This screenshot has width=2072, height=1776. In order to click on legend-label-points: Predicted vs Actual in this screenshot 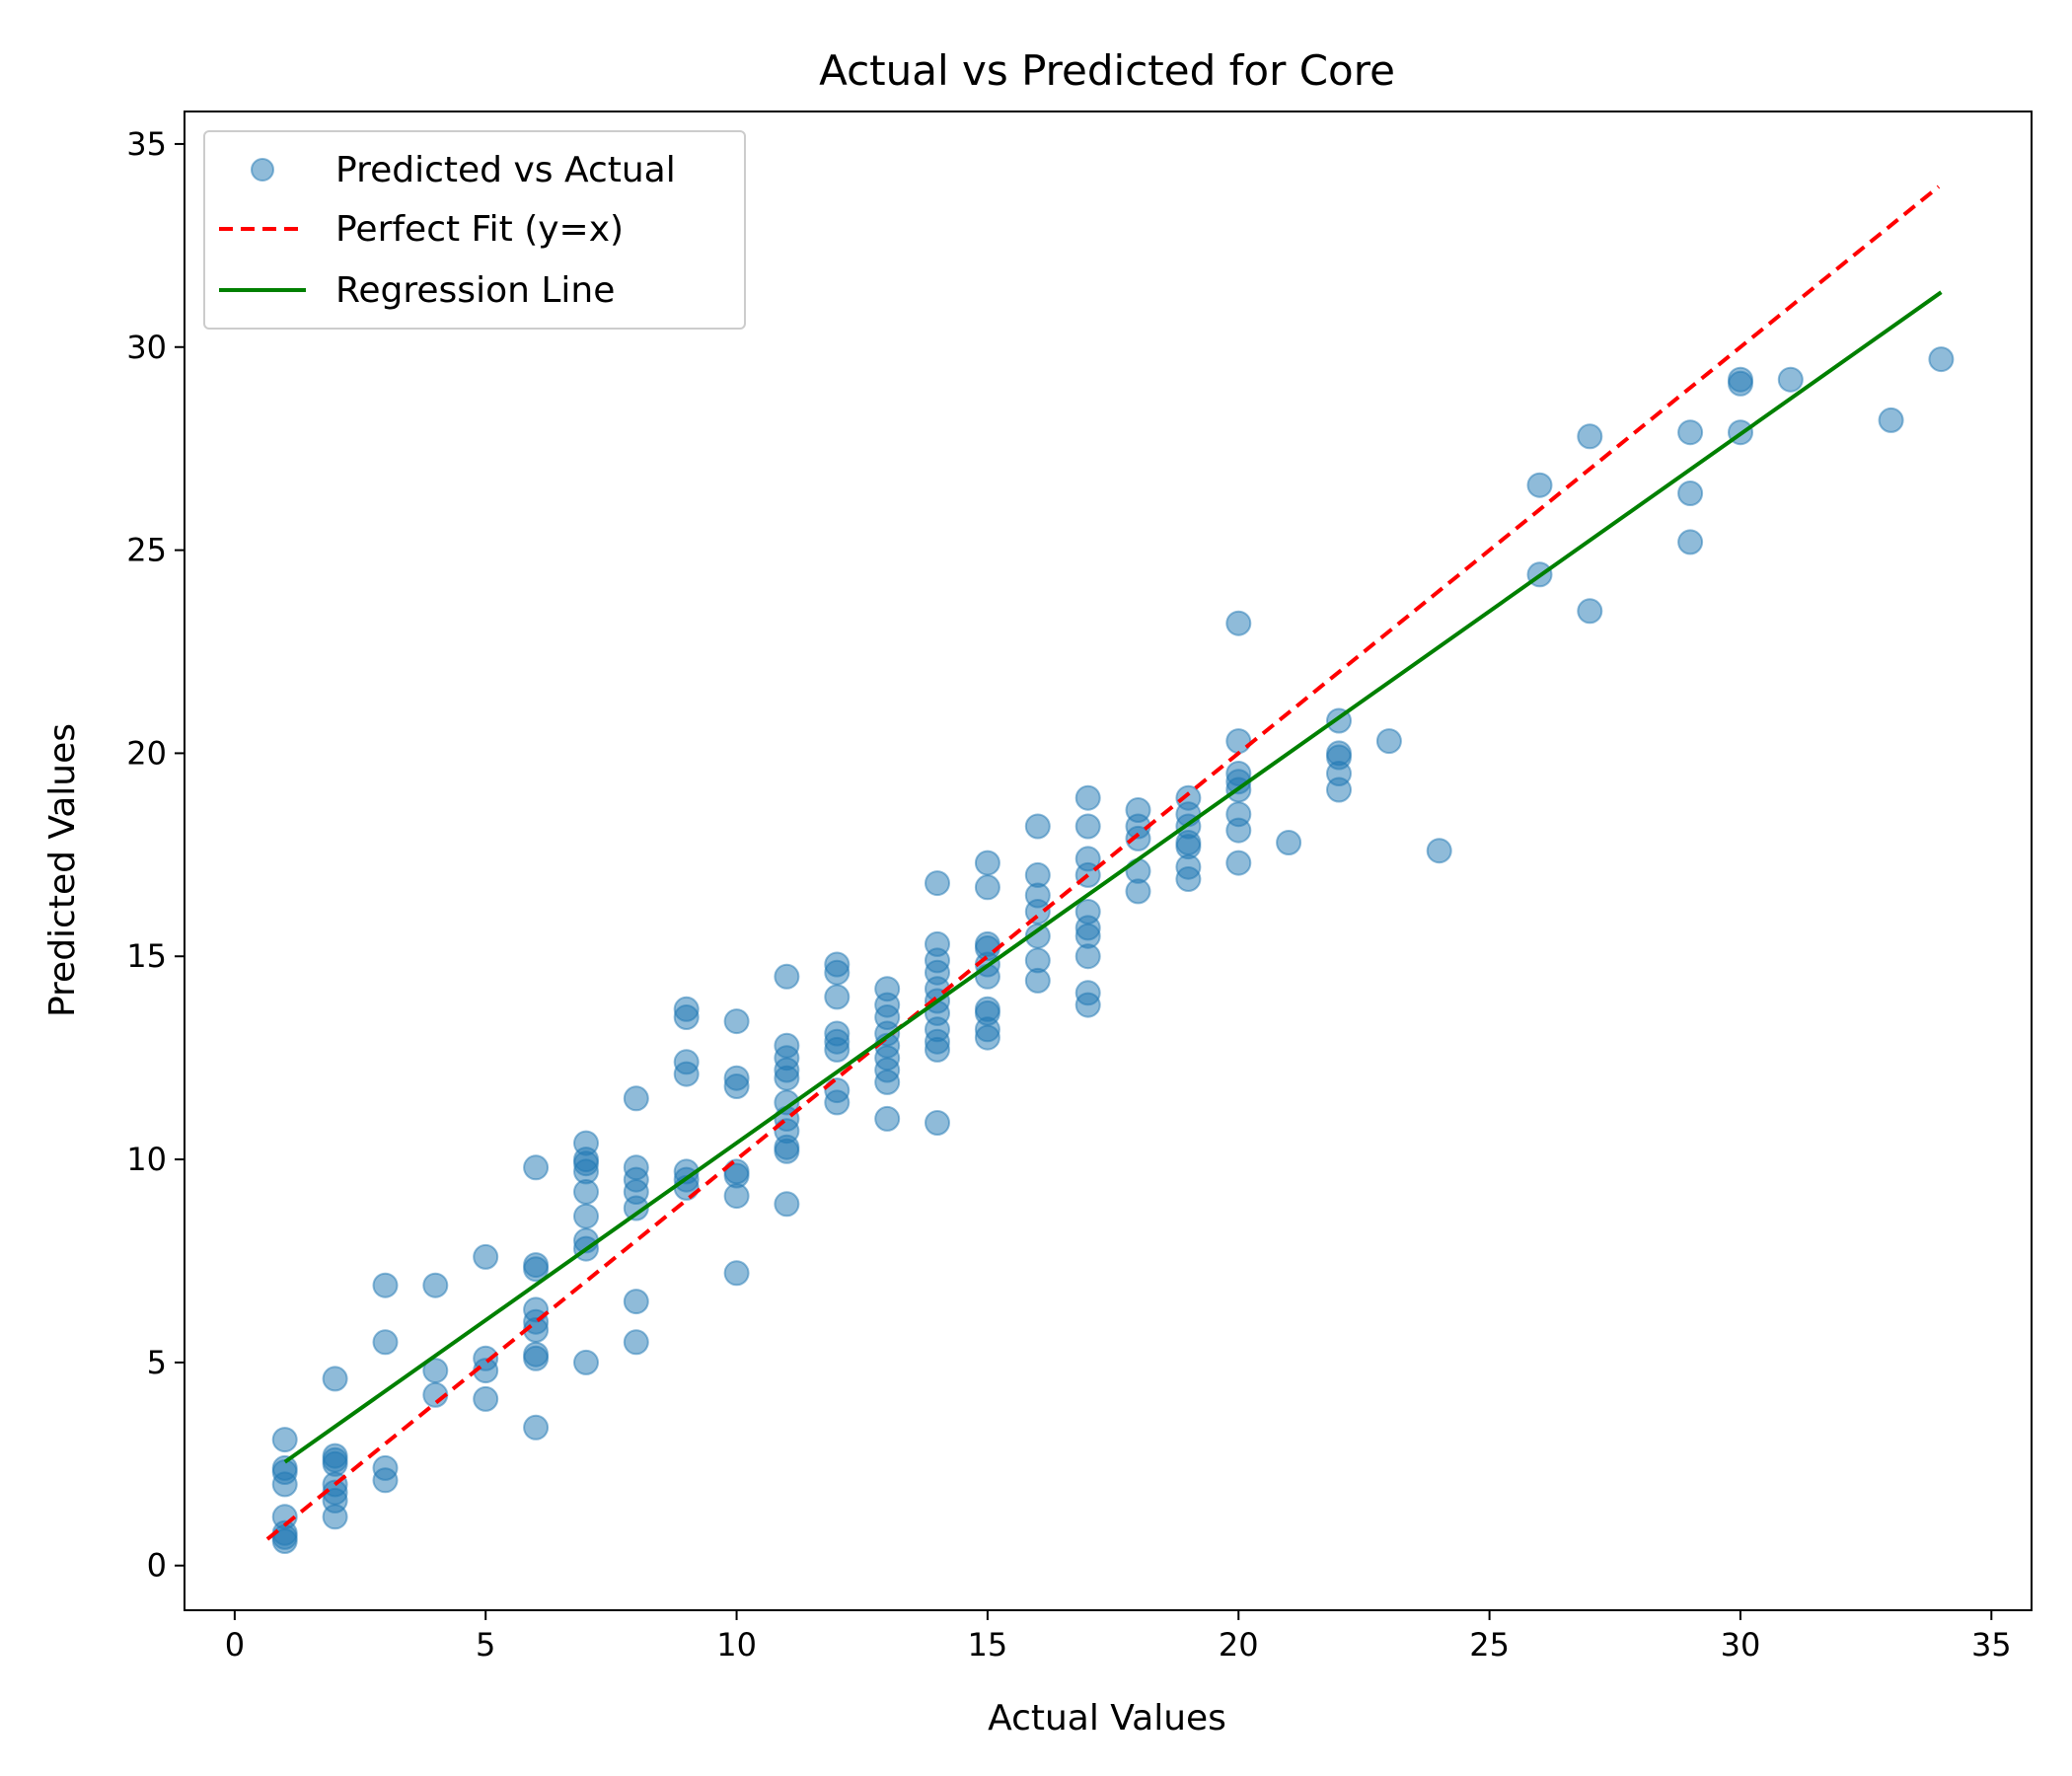, I will do `click(506, 170)`.